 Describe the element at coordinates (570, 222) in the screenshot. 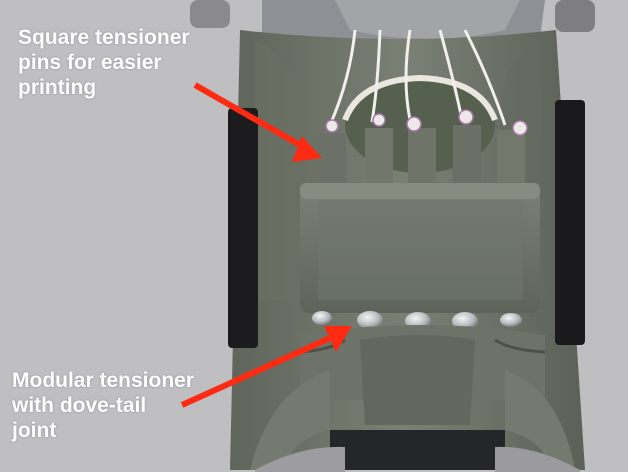

I see `right-strap` at that location.